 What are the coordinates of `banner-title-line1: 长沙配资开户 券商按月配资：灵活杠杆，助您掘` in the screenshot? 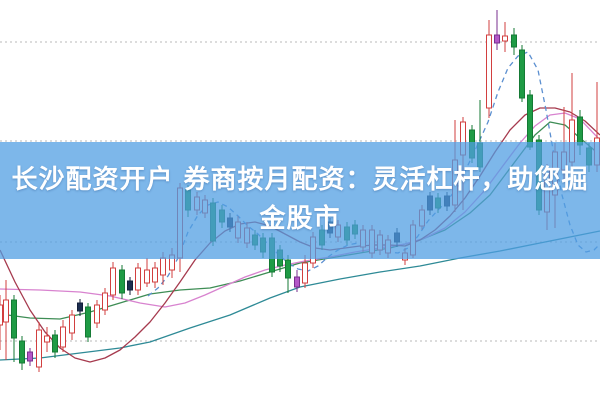 It's located at (300, 180).